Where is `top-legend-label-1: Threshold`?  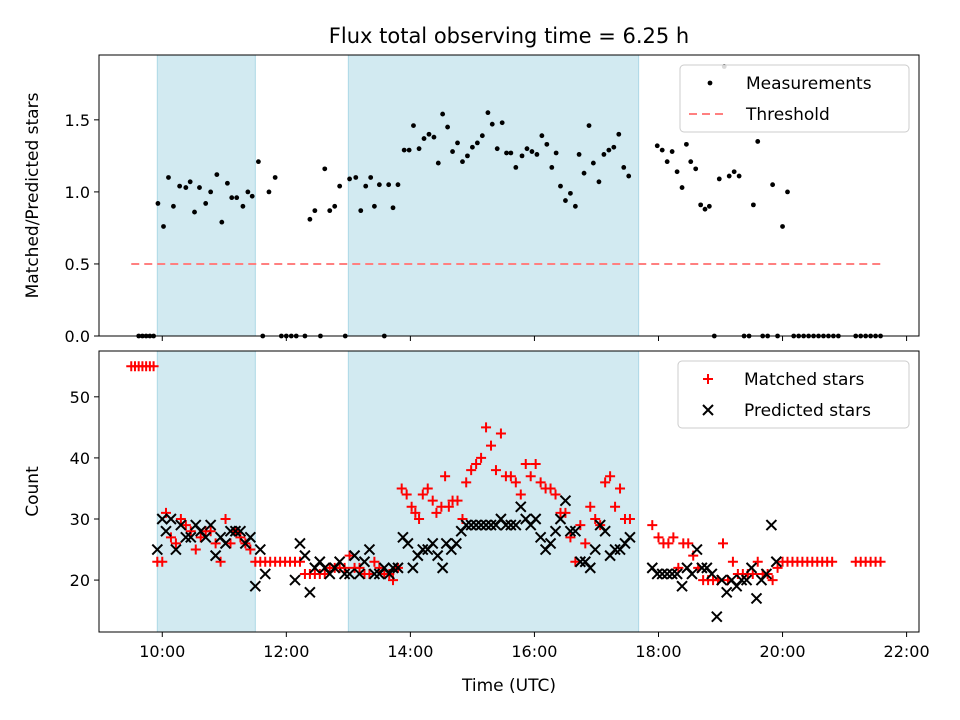 top-legend-label-1: Threshold is located at coordinates (787, 115).